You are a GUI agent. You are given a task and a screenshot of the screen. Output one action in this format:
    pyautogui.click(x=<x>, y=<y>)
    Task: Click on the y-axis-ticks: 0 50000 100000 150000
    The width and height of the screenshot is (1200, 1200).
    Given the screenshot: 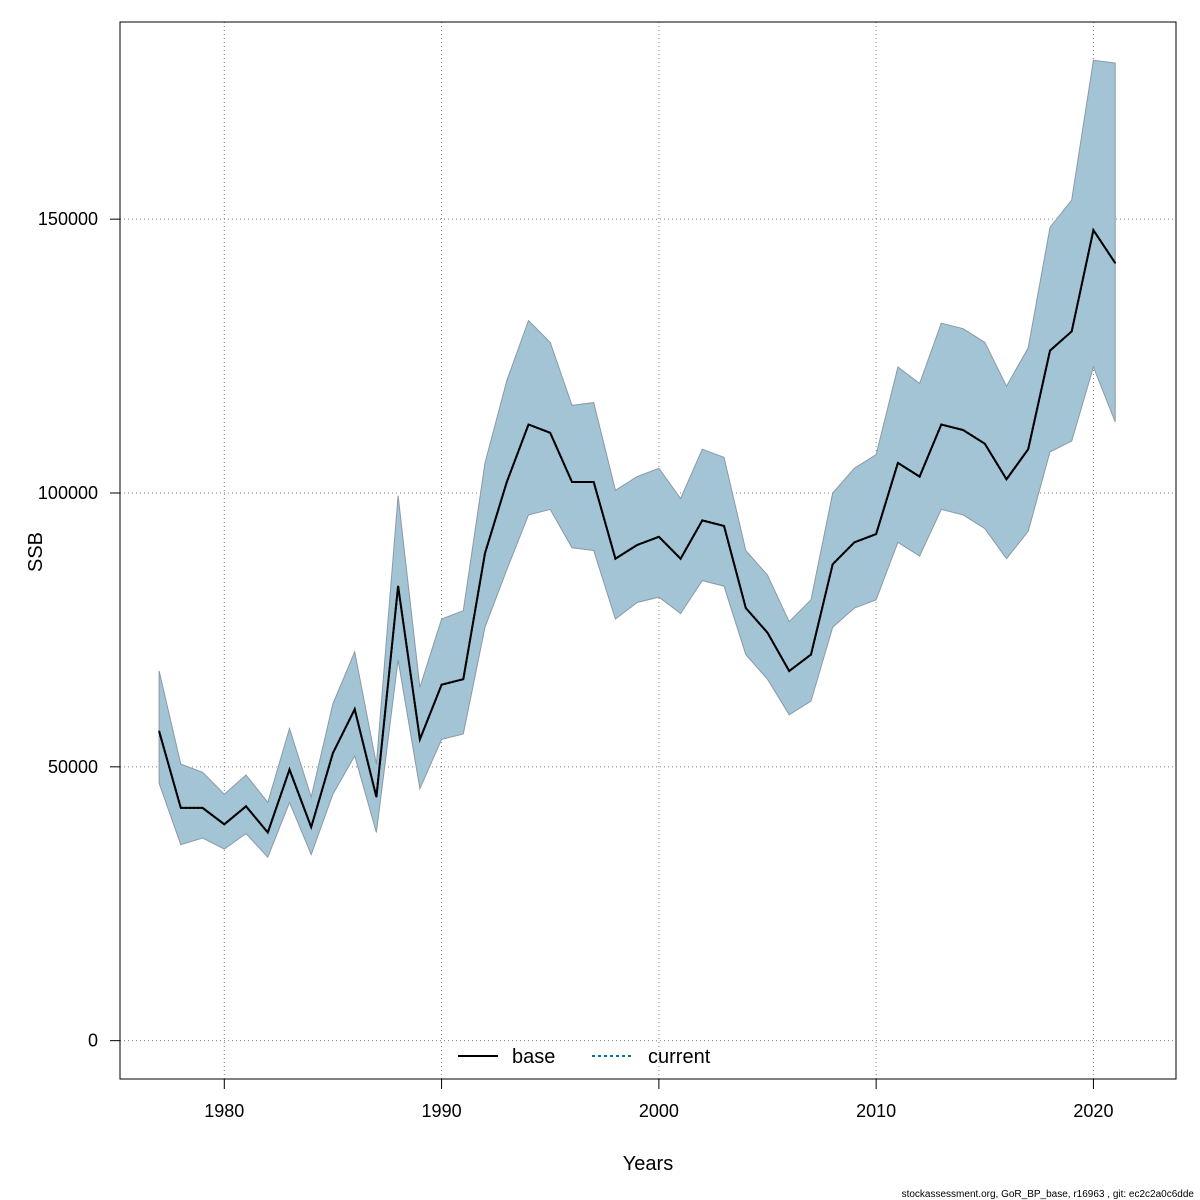 What is the action you would take?
    pyautogui.click(x=79, y=630)
    